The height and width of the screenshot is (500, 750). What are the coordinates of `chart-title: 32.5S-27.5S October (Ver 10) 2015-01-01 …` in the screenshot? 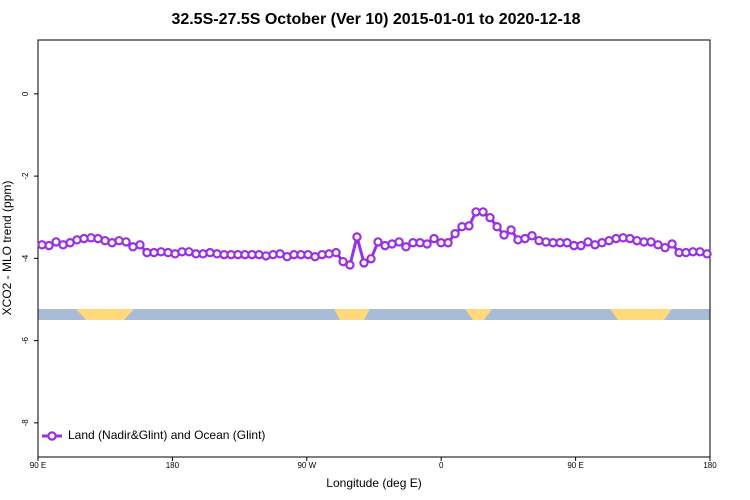 It's located at (375, 19).